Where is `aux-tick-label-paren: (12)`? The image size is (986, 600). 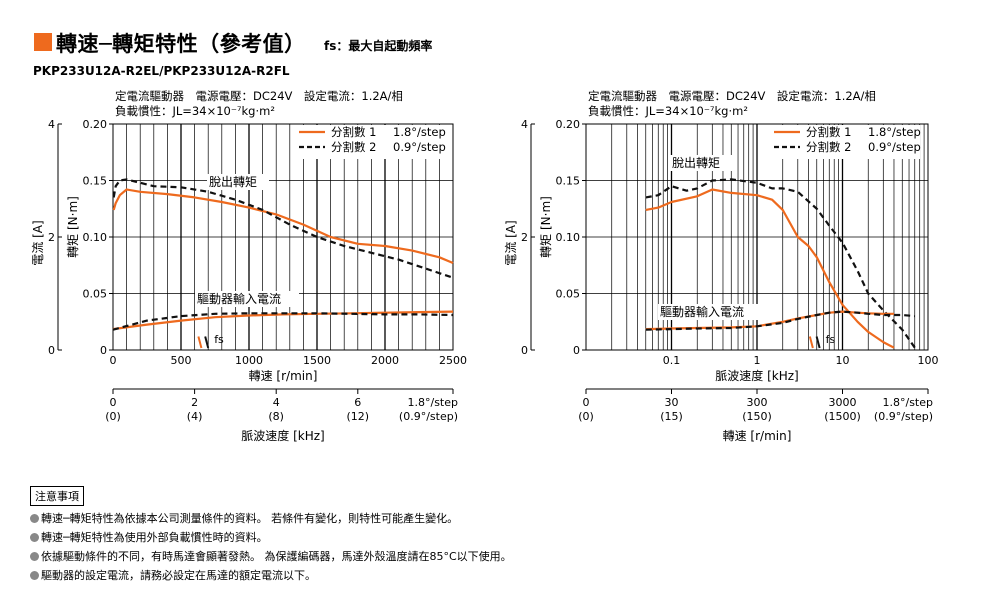 aux-tick-label-paren: (12) is located at coordinates (358, 416).